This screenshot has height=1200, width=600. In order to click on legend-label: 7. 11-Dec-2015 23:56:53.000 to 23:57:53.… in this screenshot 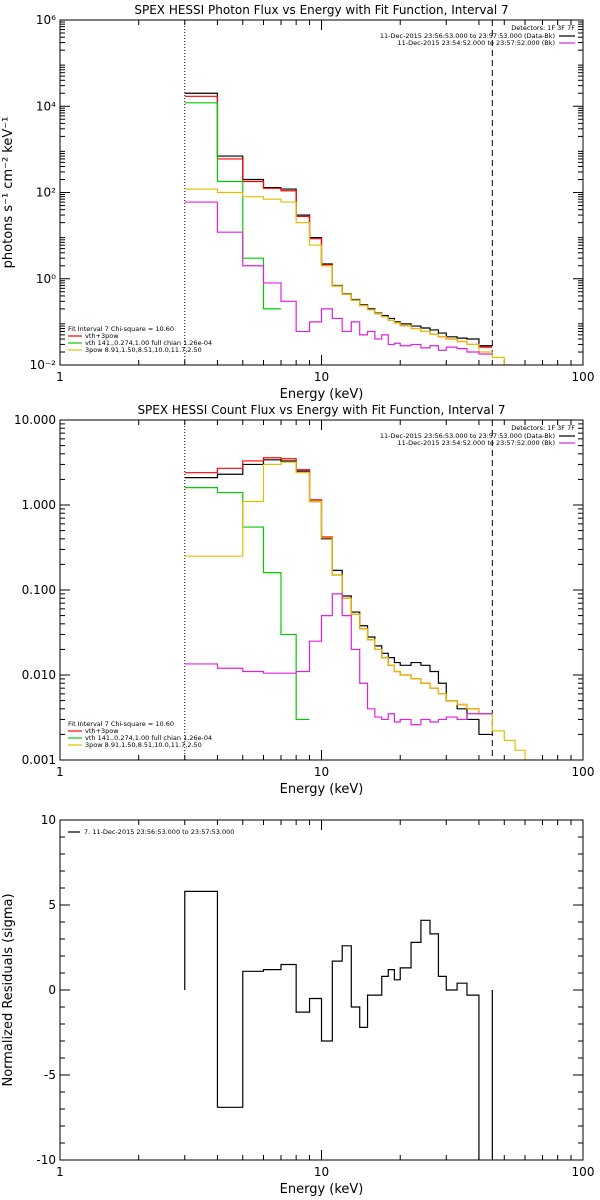, I will do `click(159, 832)`.